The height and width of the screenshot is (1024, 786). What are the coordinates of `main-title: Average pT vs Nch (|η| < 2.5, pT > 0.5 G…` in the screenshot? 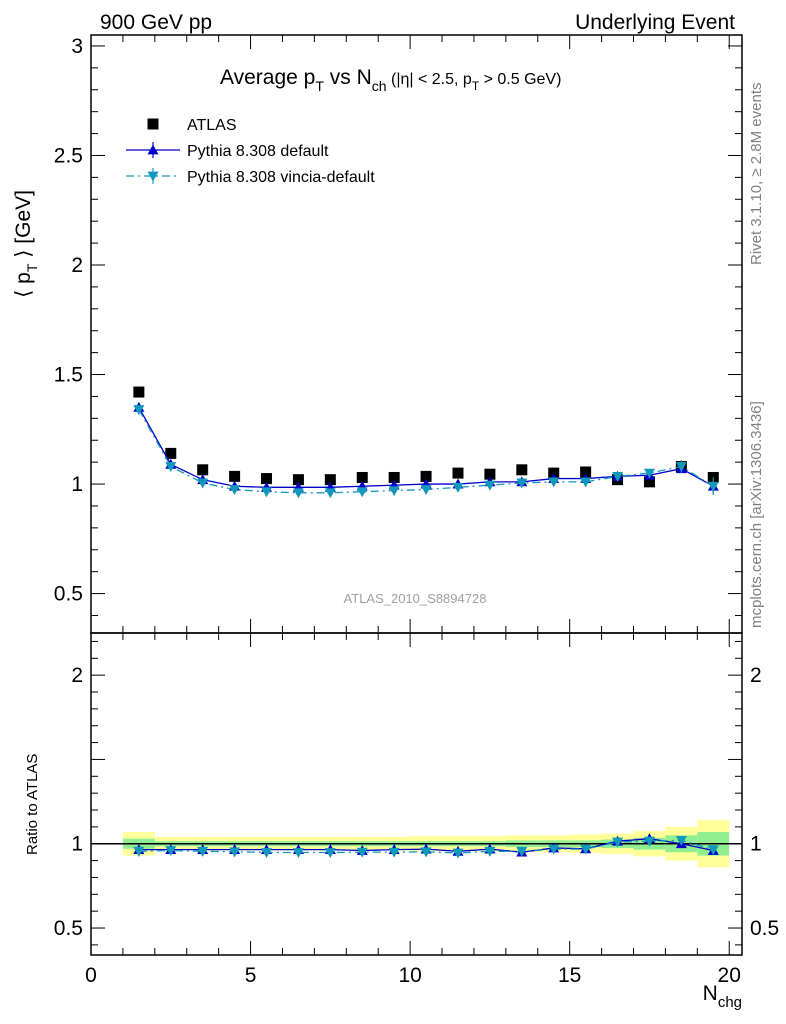 It's located at (390, 80).